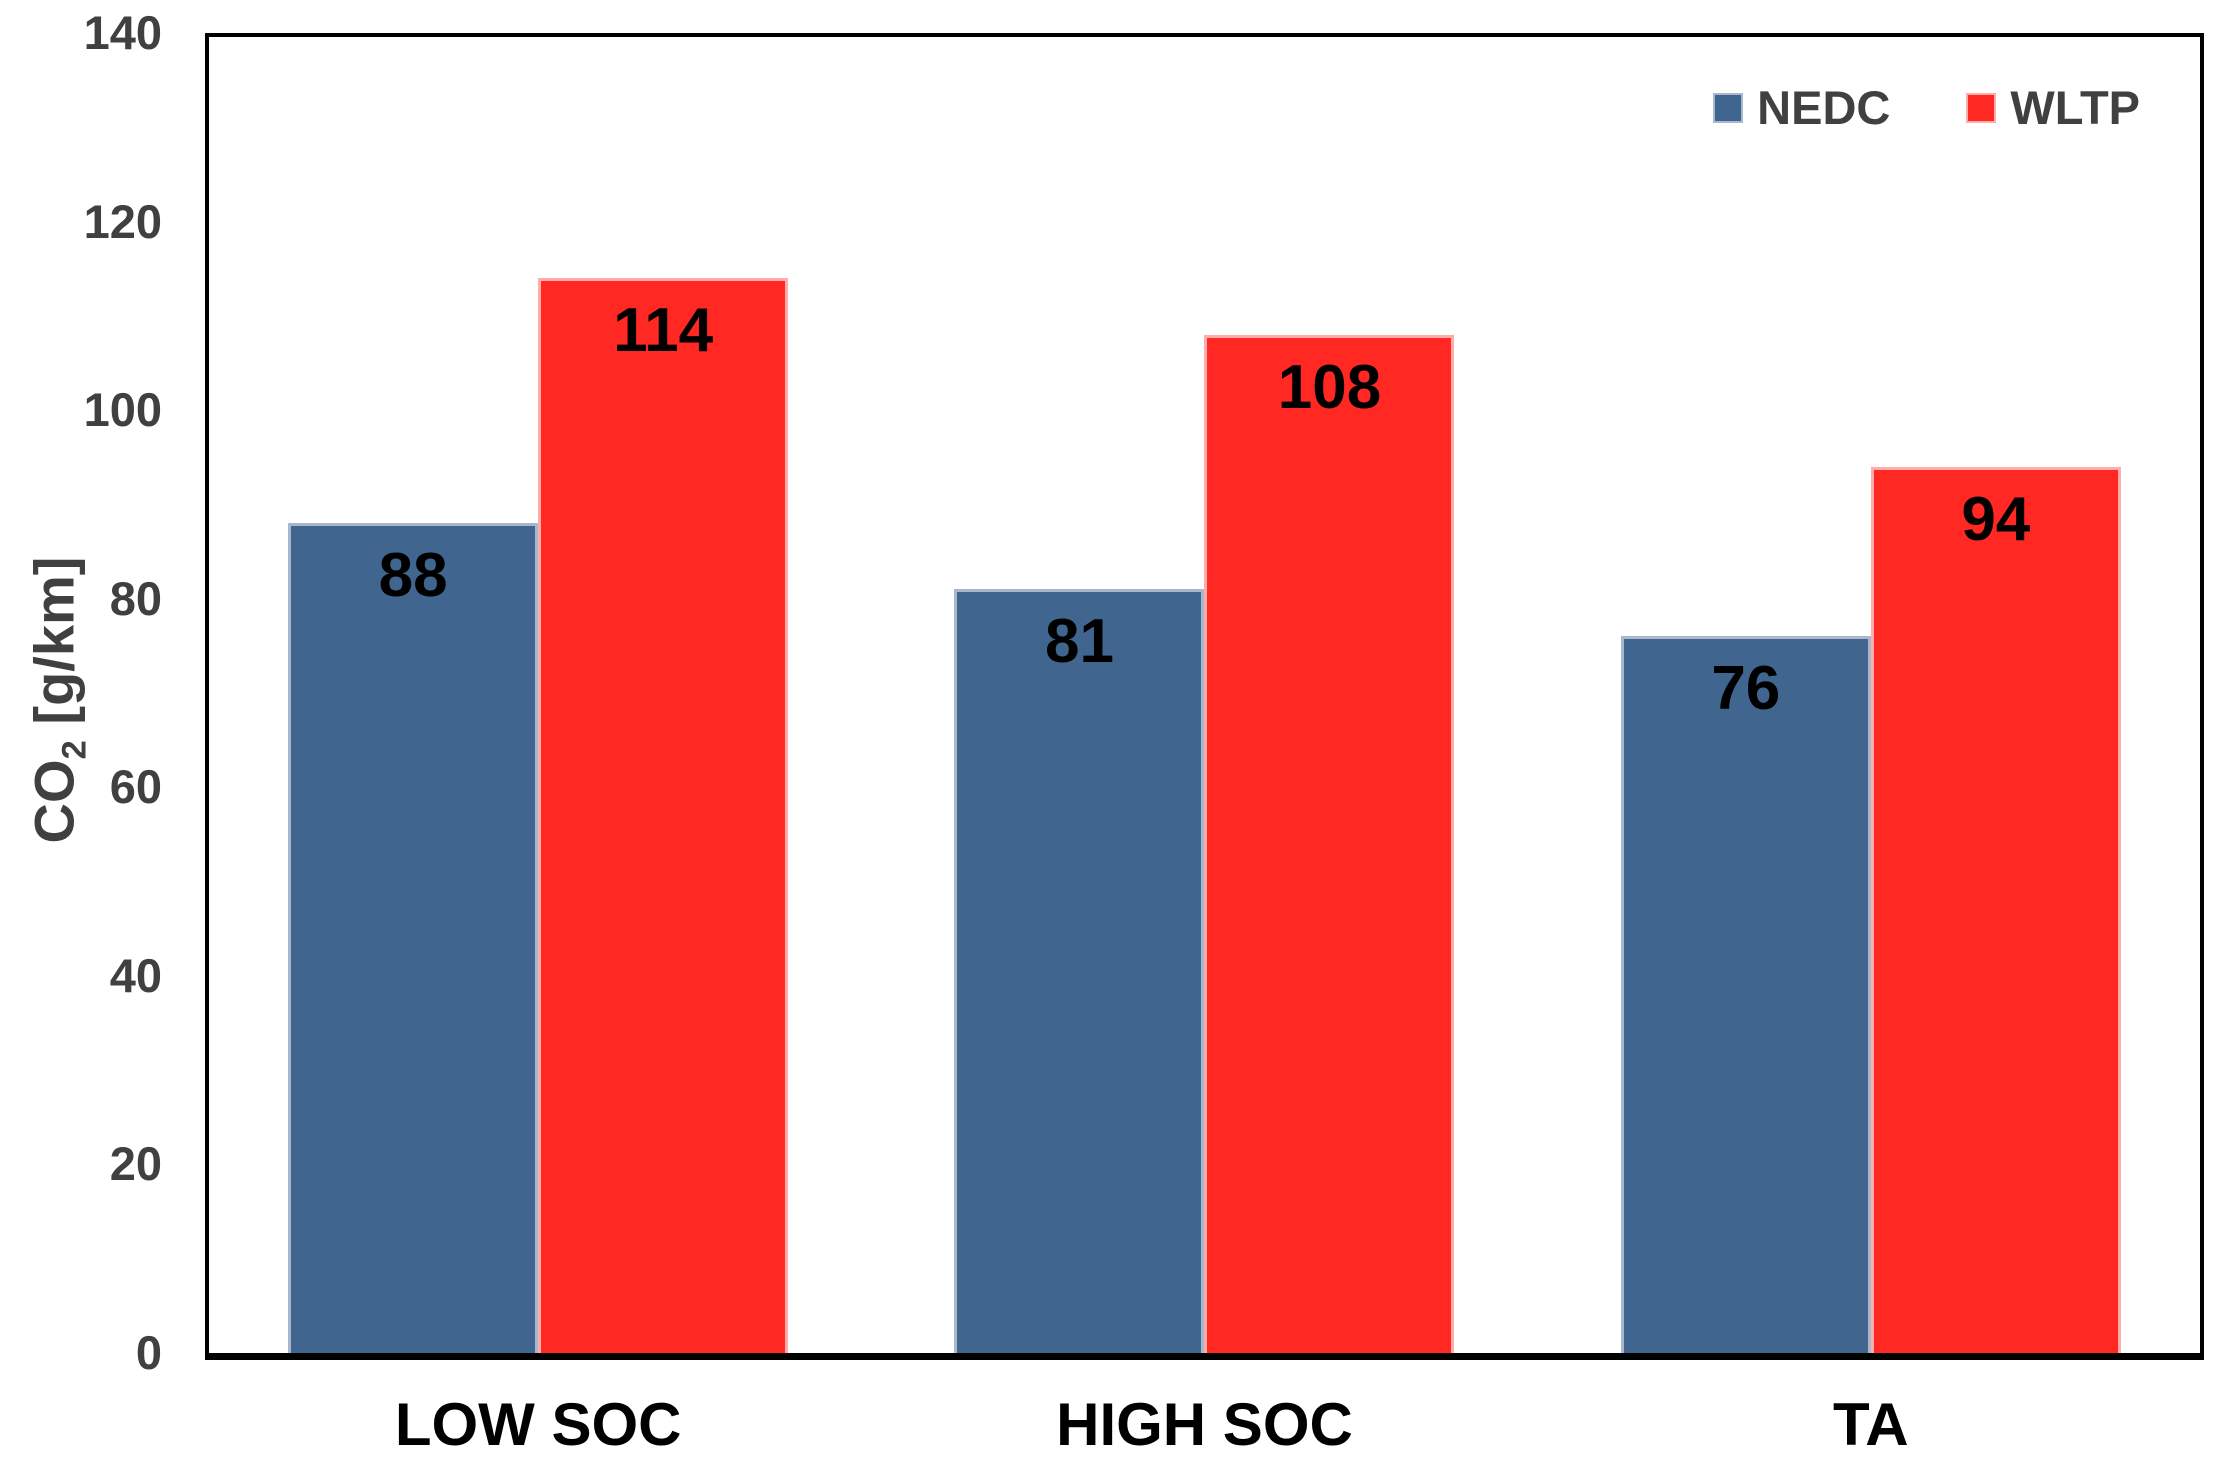 The width and height of the screenshot is (2219, 1466). Describe the element at coordinates (1995, 910) in the screenshot. I see `bar-wltp: 94` at that location.